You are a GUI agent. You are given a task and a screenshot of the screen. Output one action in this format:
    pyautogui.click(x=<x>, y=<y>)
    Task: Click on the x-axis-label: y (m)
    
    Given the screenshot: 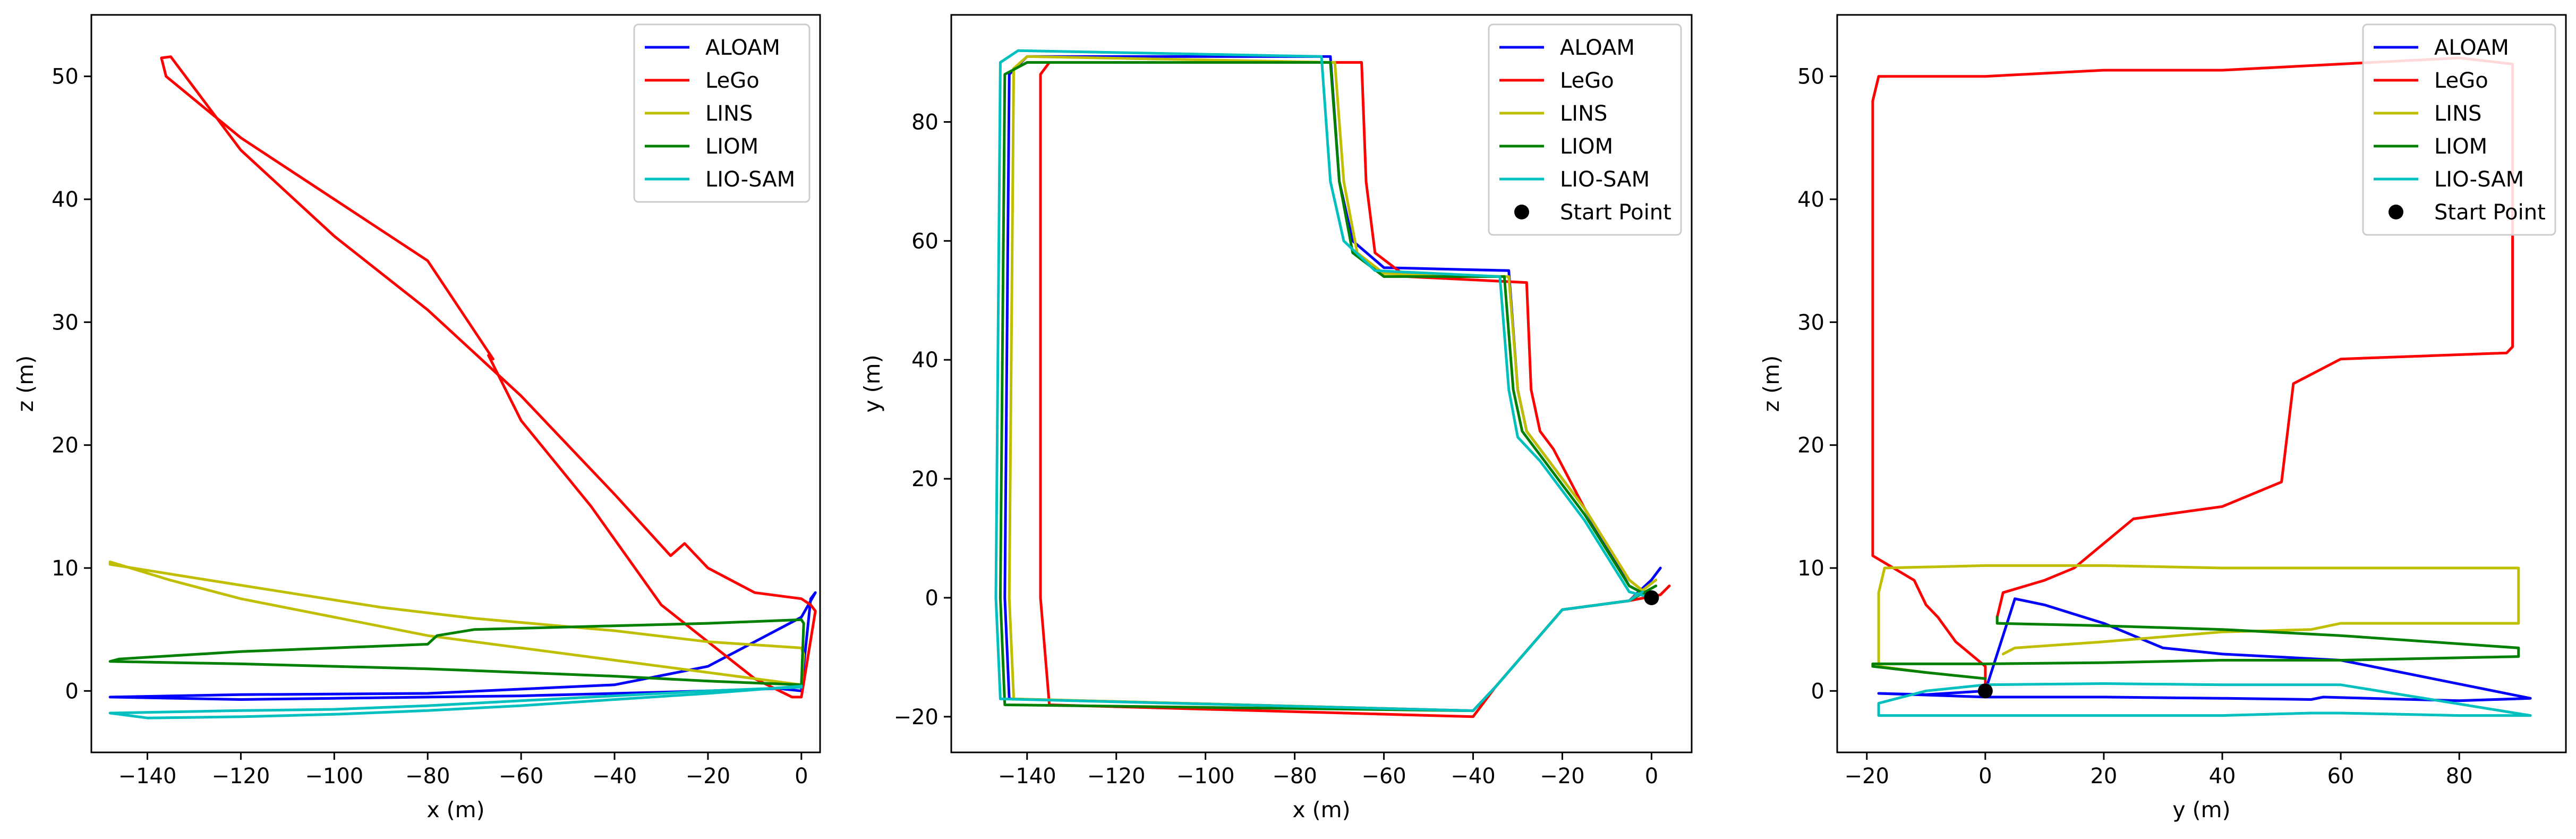 What is the action you would take?
    pyautogui.click(x=2201, y=810)
    